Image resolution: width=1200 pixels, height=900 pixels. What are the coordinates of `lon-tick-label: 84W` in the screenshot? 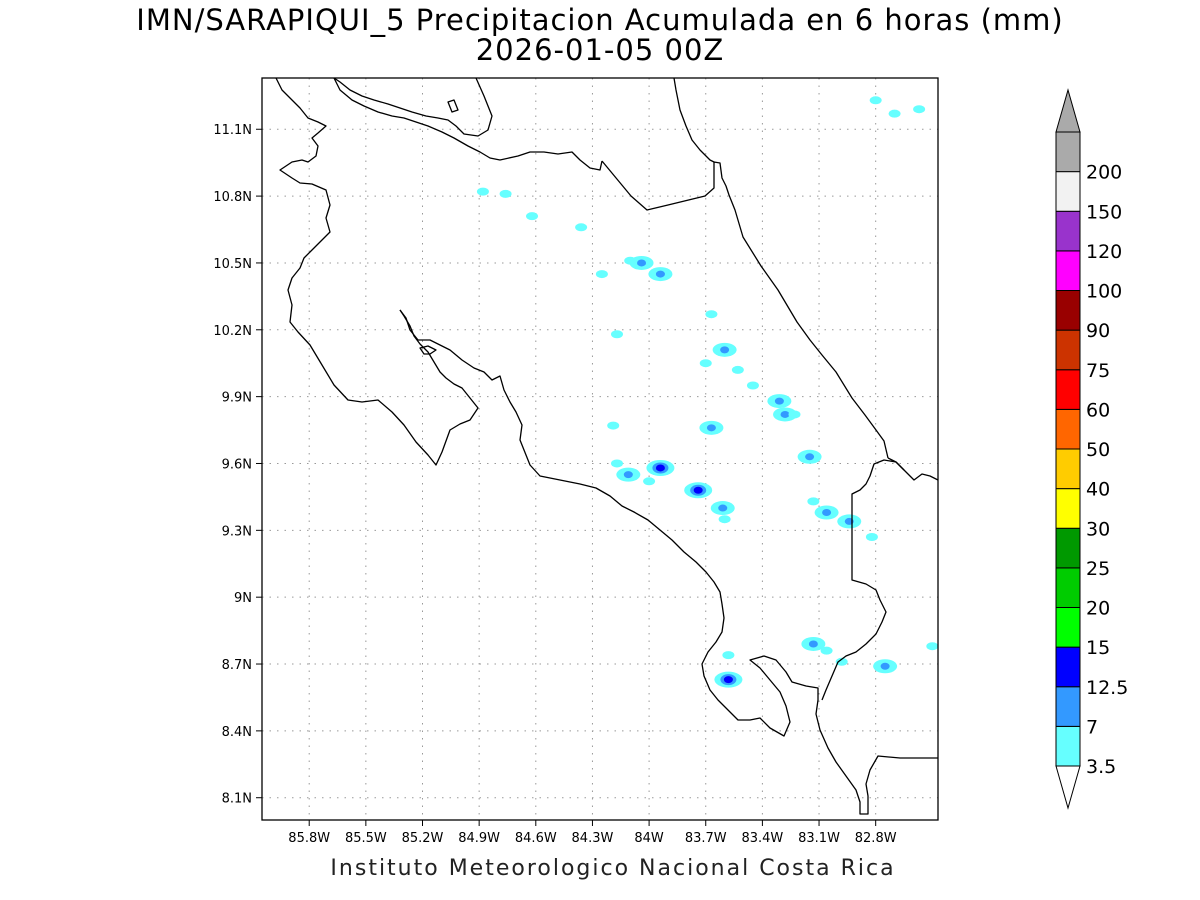 It's located at (649, 838).